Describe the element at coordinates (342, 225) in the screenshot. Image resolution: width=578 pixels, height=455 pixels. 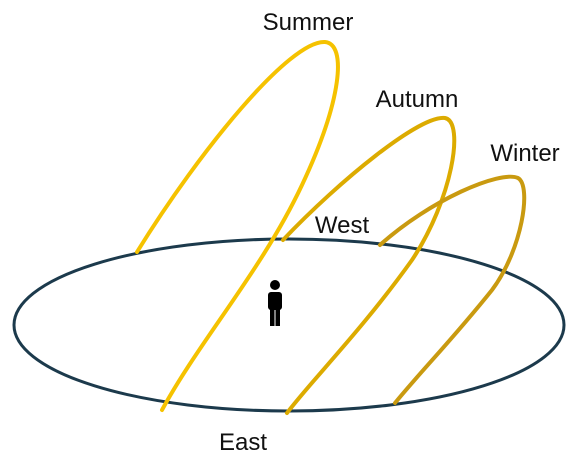
I see `west-label: West` at that location.